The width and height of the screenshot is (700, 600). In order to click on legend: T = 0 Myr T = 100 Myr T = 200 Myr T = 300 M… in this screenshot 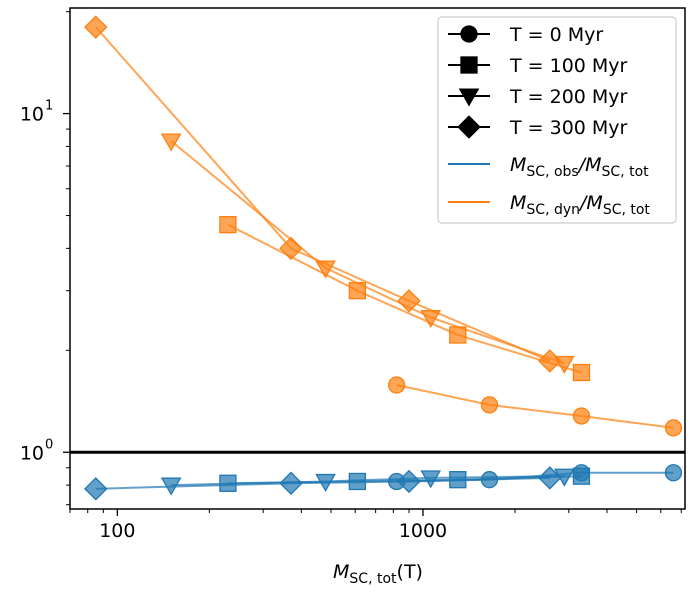, I will do `click(557, 120)`.